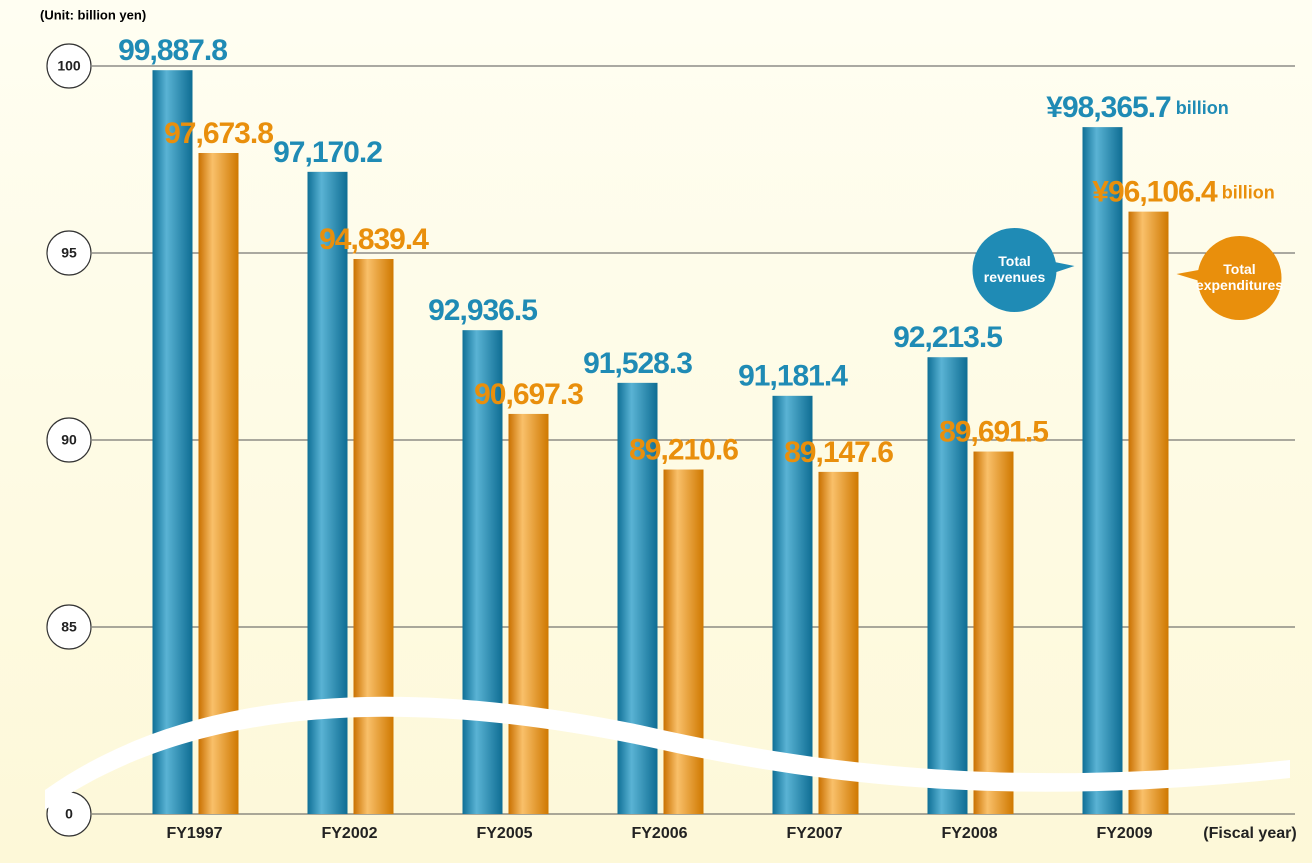 This screenshot has height=863, width=1312. Describe the element at coordinates (683, 449) in the screenshot. I see `value-label: 89,210.6` at that location.